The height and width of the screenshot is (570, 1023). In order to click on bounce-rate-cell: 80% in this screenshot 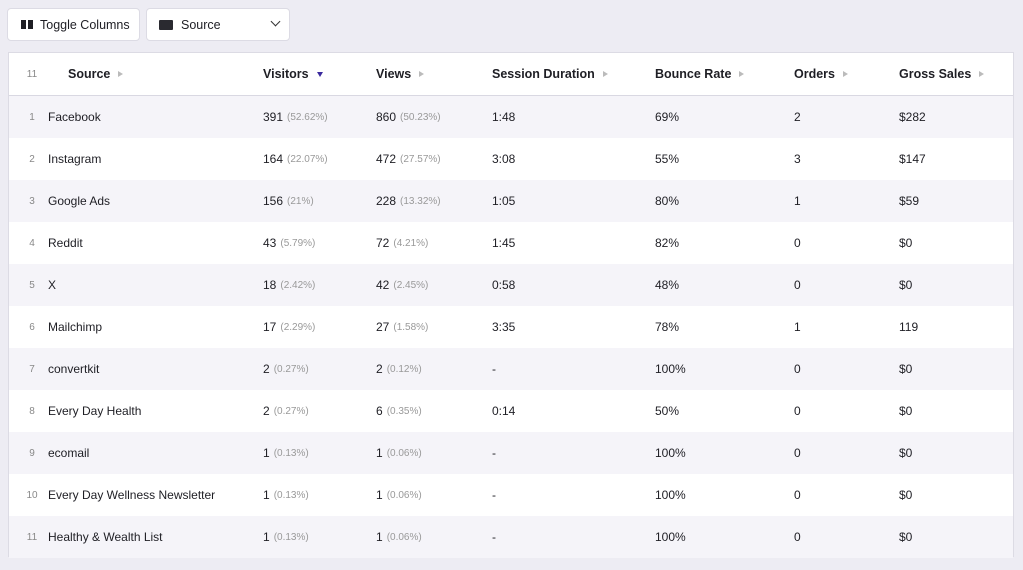, I will do `click(667, 201)`.